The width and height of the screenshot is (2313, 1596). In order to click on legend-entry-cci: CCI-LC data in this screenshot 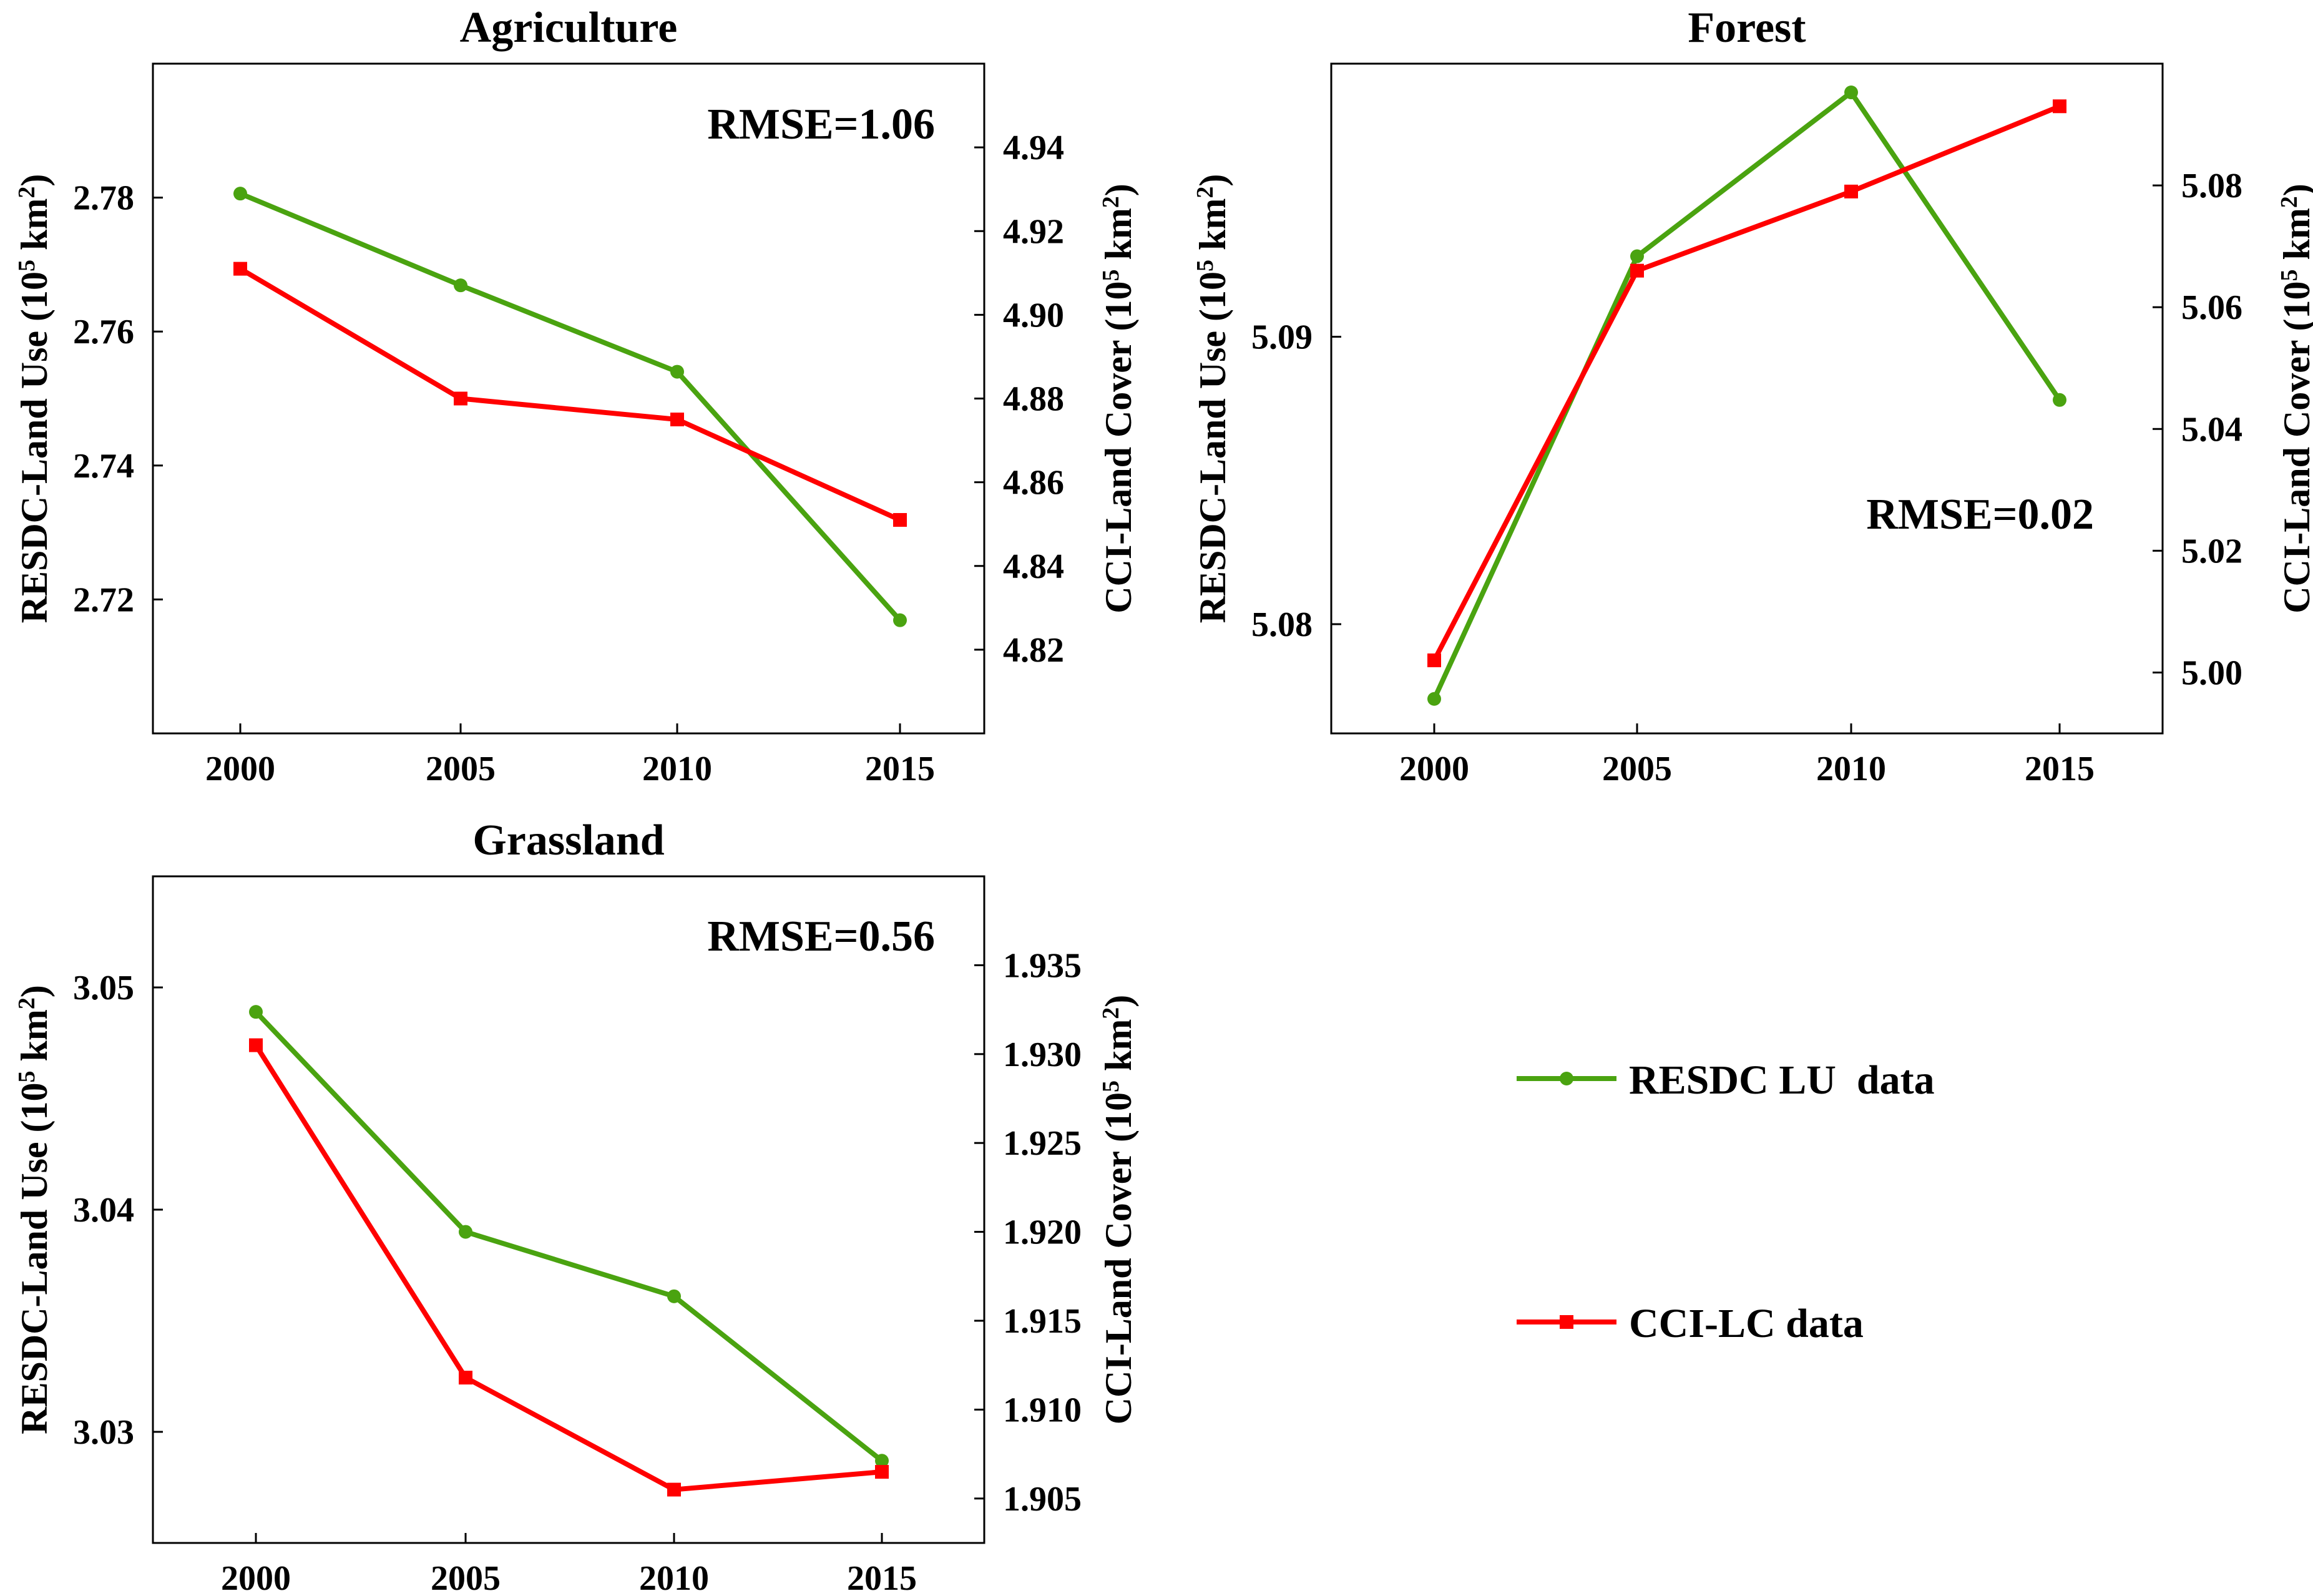, I will do `click(1690, 1323)`.